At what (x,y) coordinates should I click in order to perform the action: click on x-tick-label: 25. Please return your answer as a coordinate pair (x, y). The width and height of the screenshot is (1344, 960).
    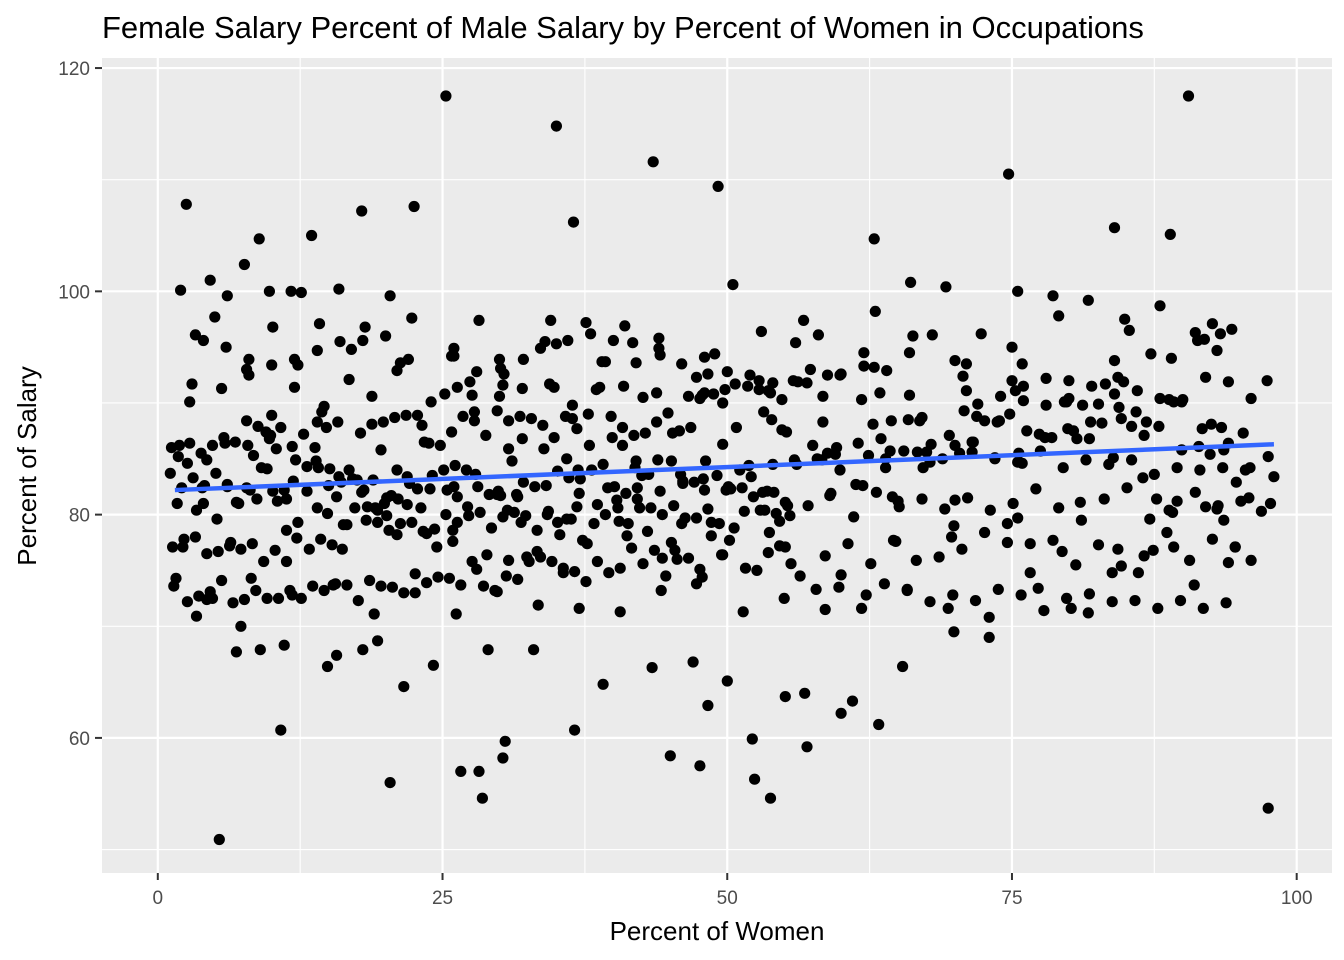
    Looking at the image, I should click on (442, 898).